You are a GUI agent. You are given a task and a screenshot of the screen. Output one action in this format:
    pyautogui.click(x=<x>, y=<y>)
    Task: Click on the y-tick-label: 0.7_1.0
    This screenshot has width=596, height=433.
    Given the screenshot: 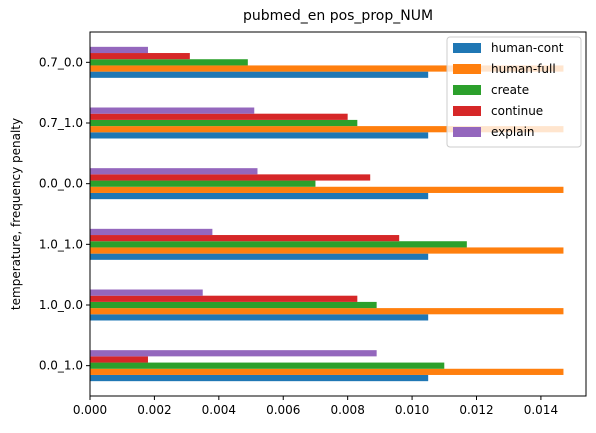 What is the action you would take?
    pyautogui.click(x=61, y=123)
    